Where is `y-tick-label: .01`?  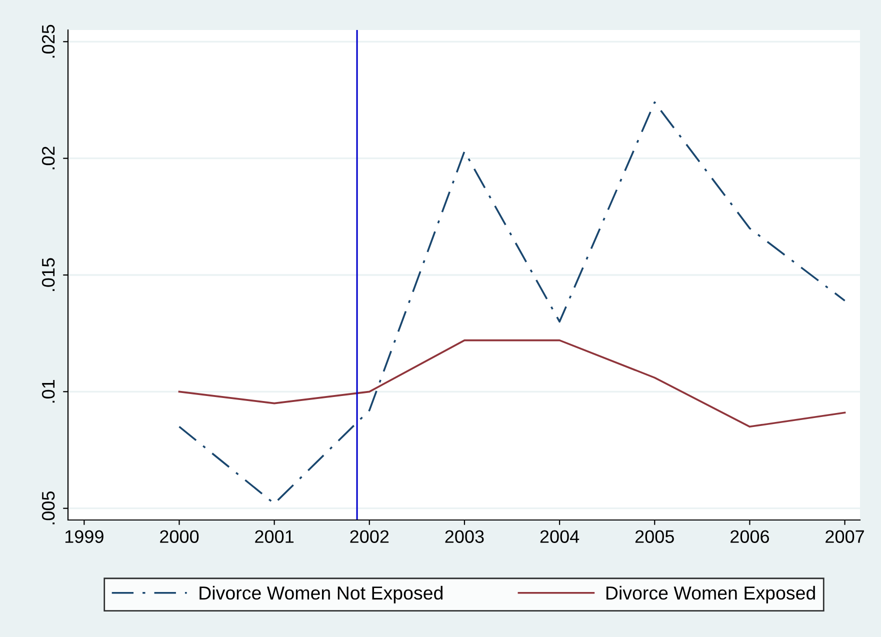 y-tick-label: .01 is located at coordinates (48, 391).